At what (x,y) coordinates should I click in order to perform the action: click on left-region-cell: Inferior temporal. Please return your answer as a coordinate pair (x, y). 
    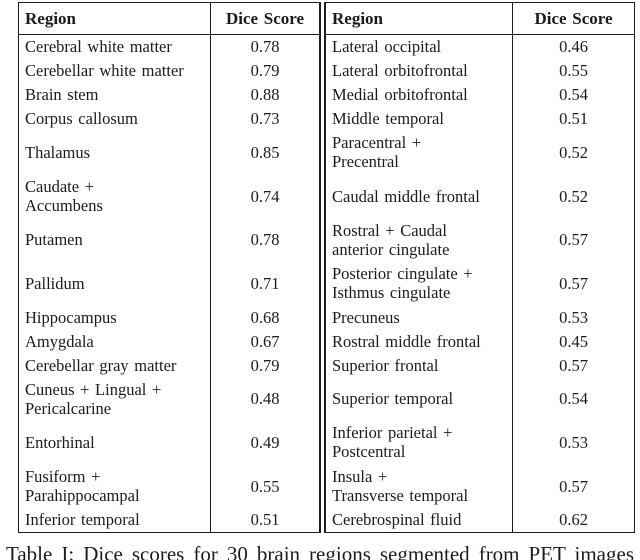
    Looking at the image, I should click on (114, 520).